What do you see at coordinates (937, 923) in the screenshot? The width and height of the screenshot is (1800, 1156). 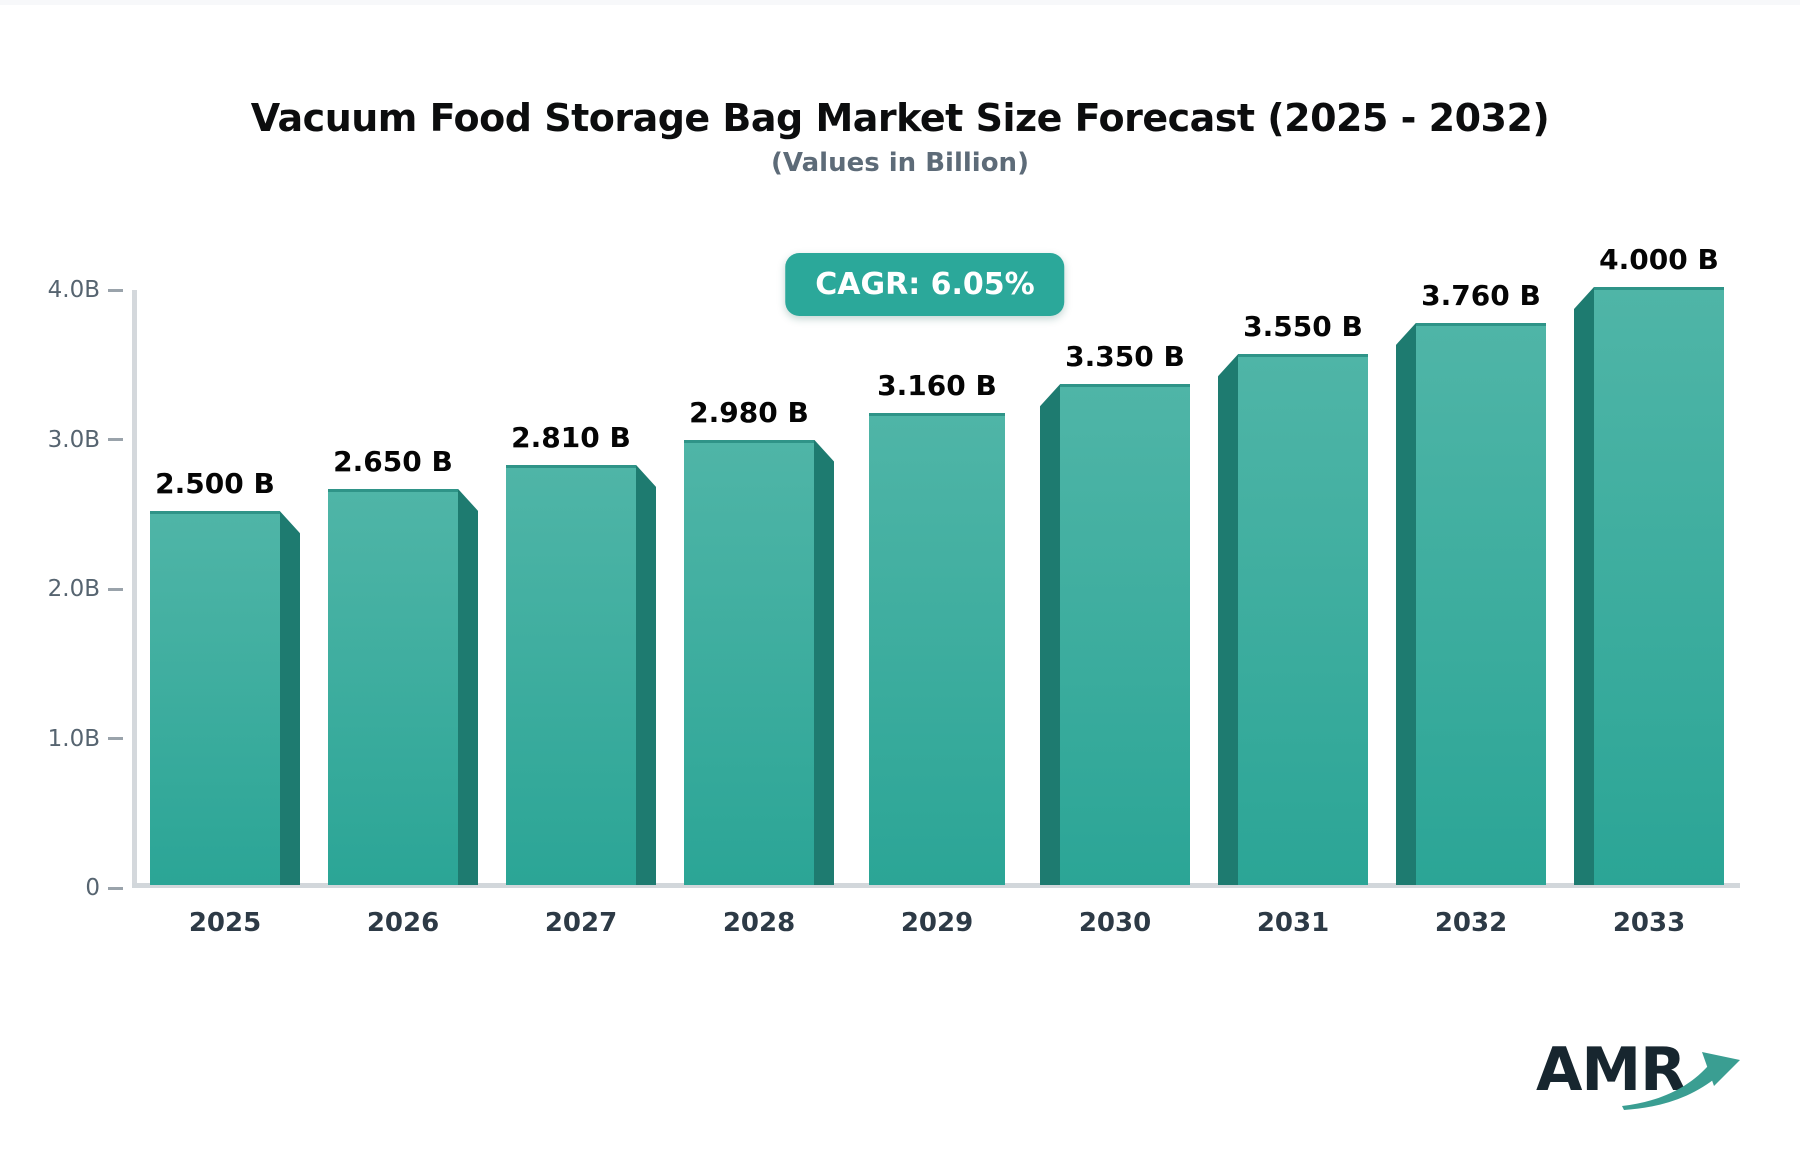 I see `x-axis-label-2029: 2029` at bounding box center [937, 923].